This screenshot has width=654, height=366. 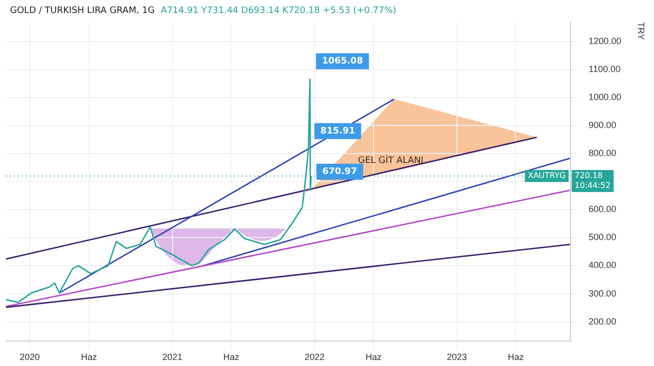 What do you see at coordinates (456, 357) in the screenshot?
I see `x-tick-label: 2023` at bounding box center [456, 357].